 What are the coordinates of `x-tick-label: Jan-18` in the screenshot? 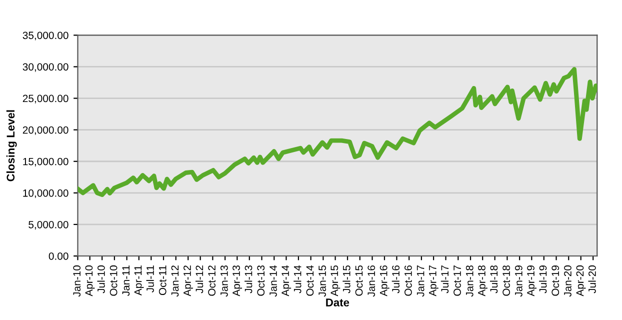 It's located at (470, 281).